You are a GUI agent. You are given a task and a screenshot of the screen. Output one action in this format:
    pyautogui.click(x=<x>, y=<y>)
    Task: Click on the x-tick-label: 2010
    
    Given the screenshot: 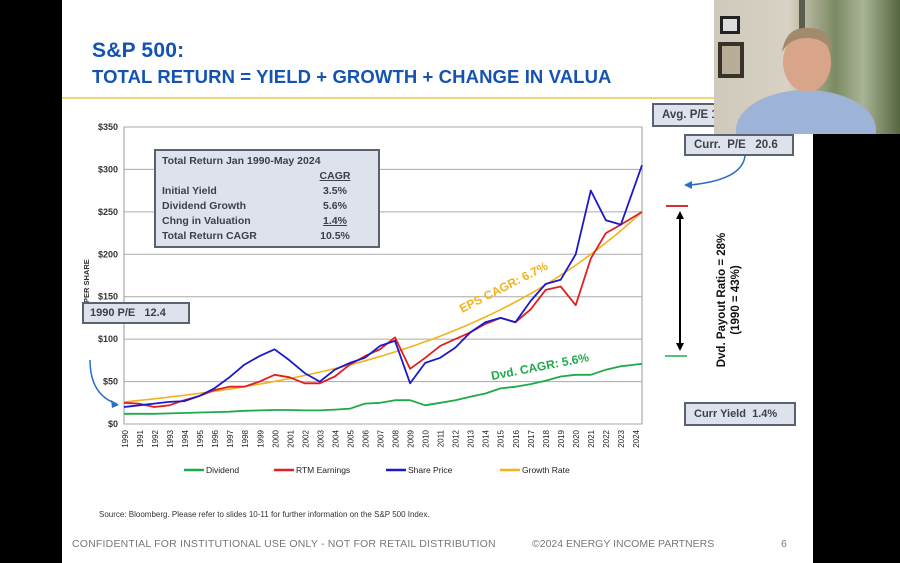 What is the action you would take?
    pyautogui.click(x=426, y=438)
    